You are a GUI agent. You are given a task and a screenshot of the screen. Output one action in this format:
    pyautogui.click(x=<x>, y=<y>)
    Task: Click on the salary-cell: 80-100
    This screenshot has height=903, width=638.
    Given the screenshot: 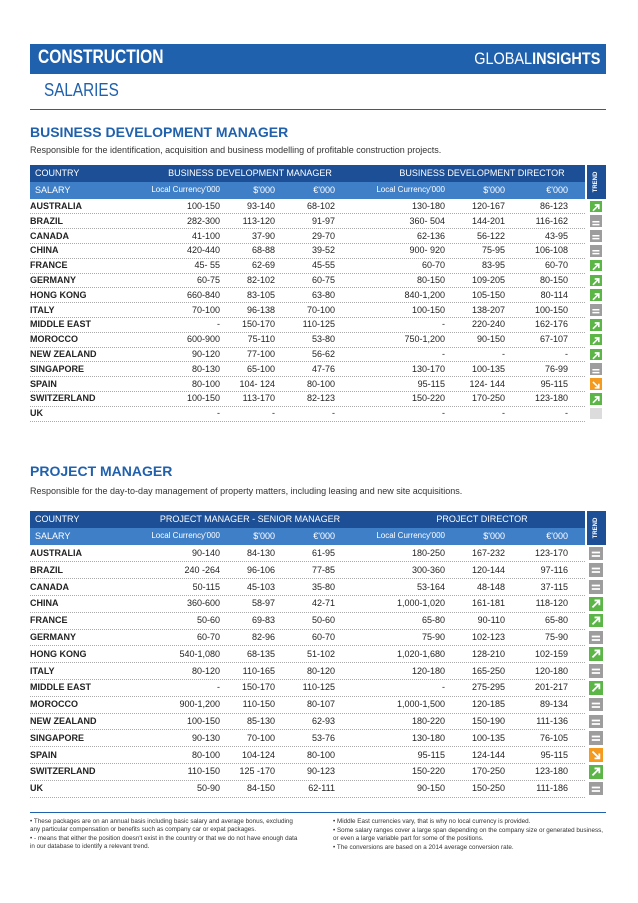 What is the action you would take?
    pyautogui.click(x=205, y=754)
    